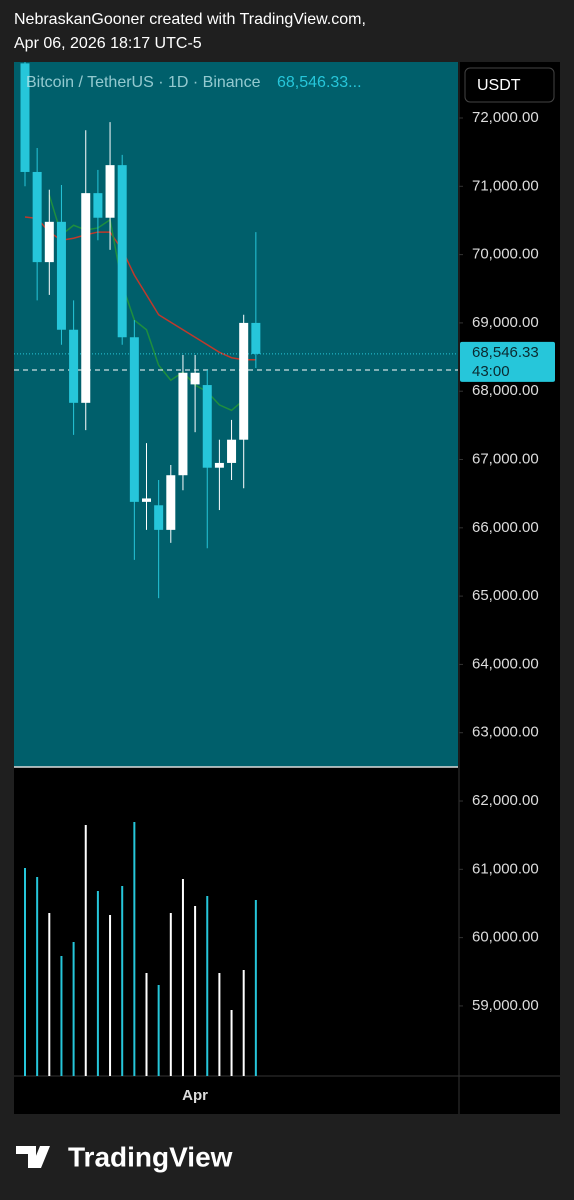 This screenshot has height=1200, width=574. I want to click on y-tick-label: 60,000.00, so click(505, 937).